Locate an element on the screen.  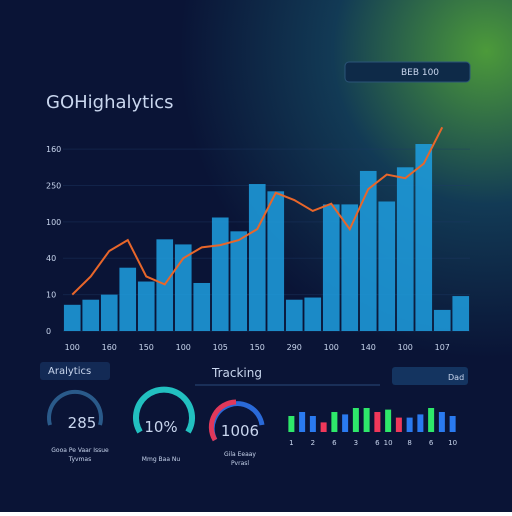
x-tick-label: 105 is located at coordinates (220, 347).